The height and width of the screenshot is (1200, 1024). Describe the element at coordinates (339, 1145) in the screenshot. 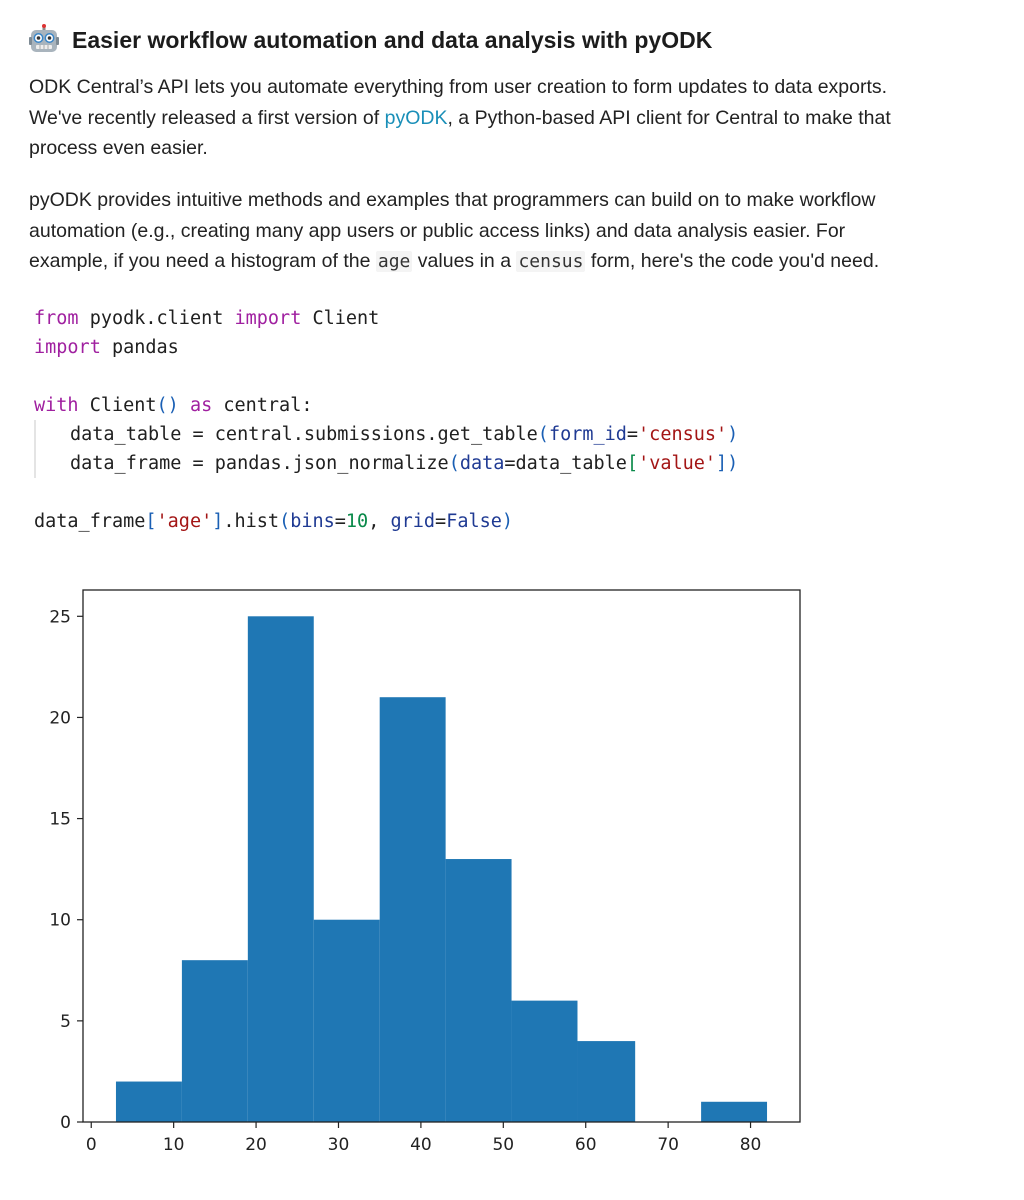

I see `x-tick-label: 30` at that location.